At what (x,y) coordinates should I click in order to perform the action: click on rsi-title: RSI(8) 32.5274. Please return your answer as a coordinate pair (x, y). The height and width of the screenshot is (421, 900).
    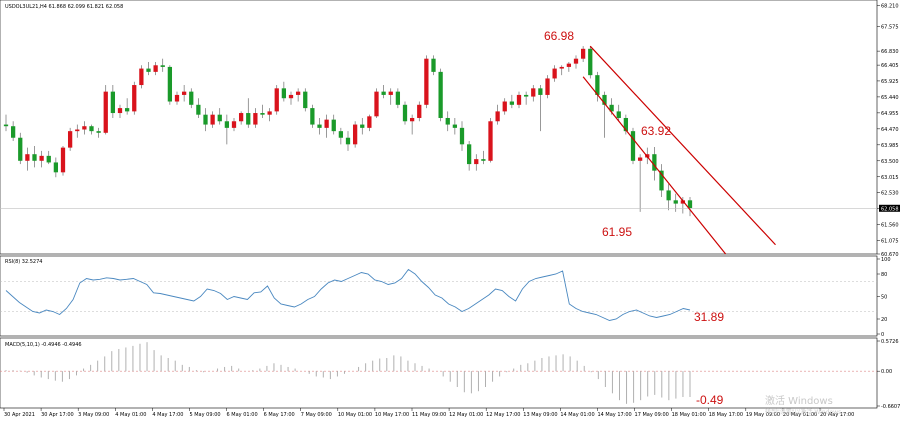
    Looking at the image, I should click on (23, 262).